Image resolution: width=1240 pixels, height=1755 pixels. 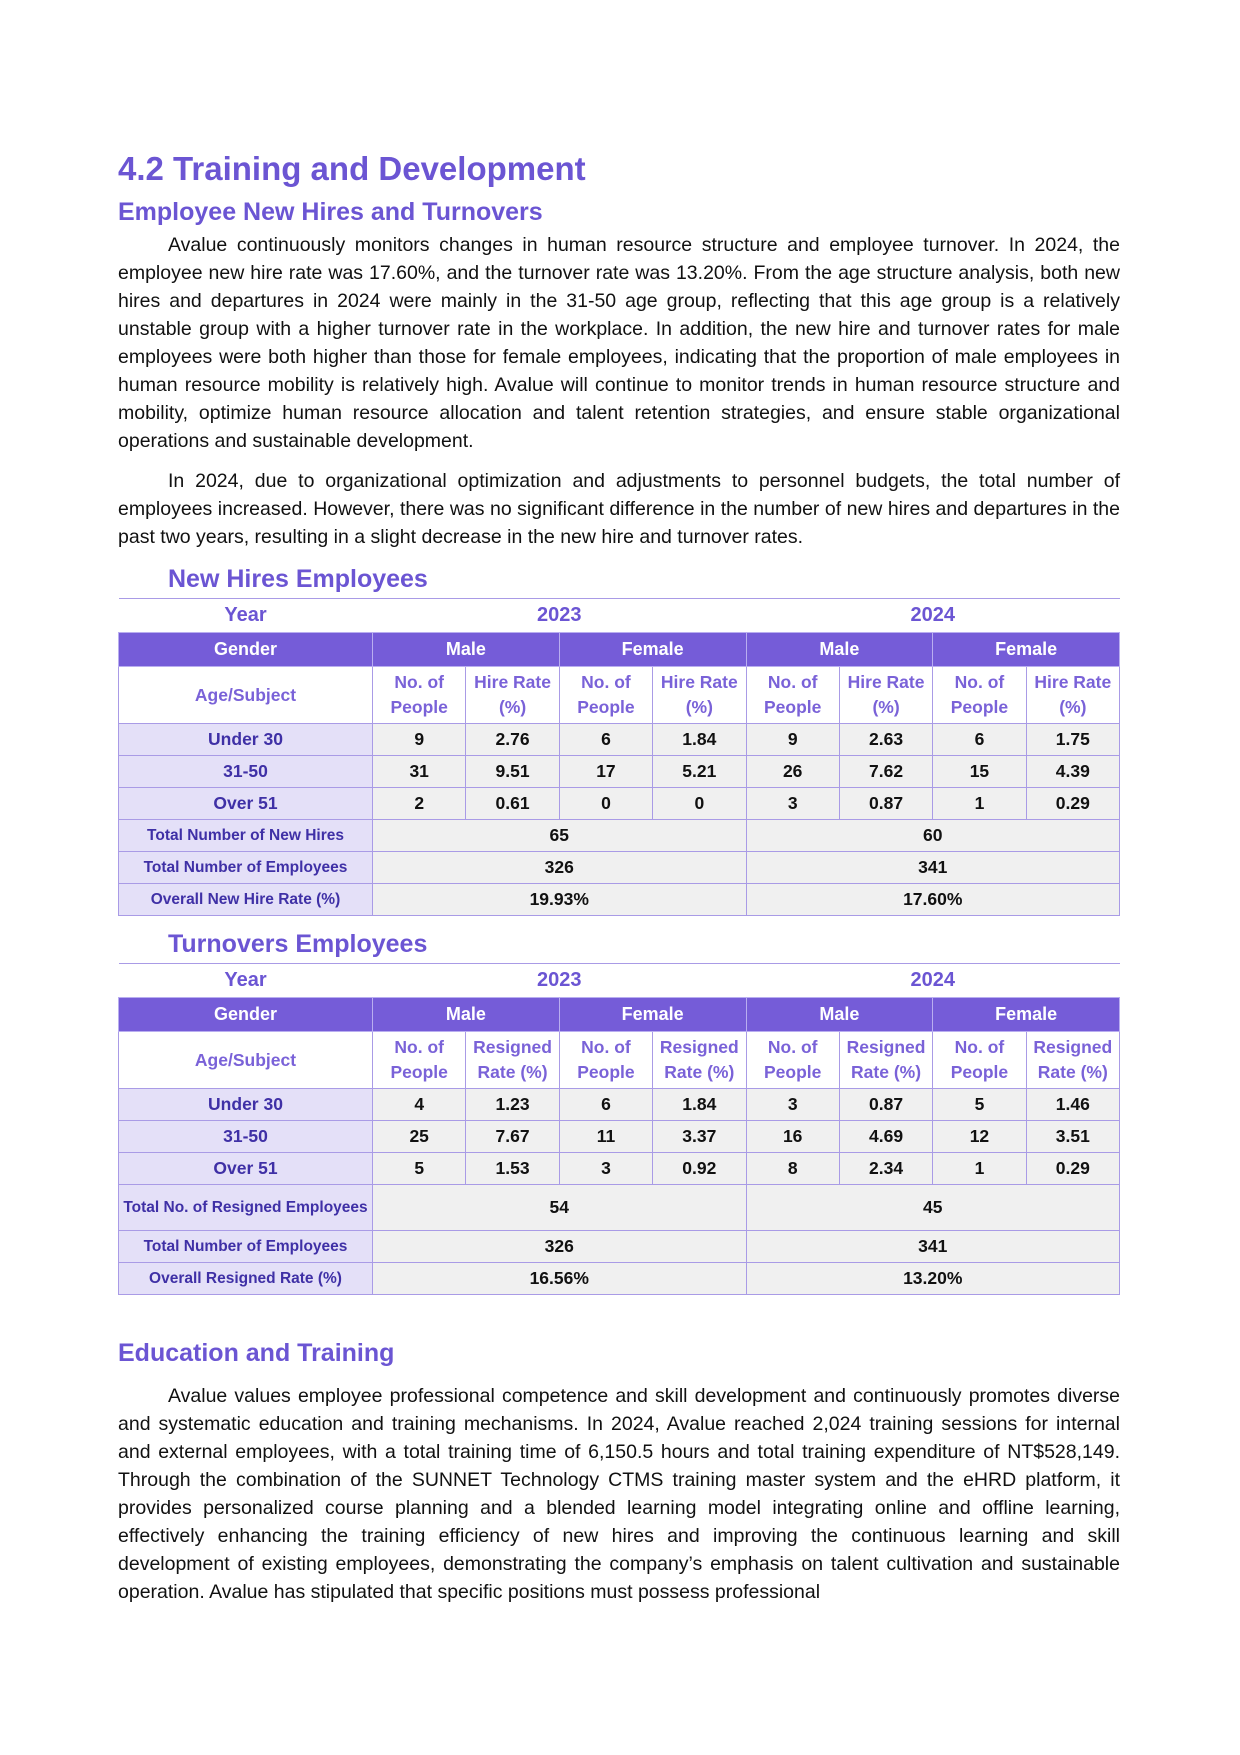 I want to click on subheading-education-training: Education and Training, so click(x=256, y=1353).